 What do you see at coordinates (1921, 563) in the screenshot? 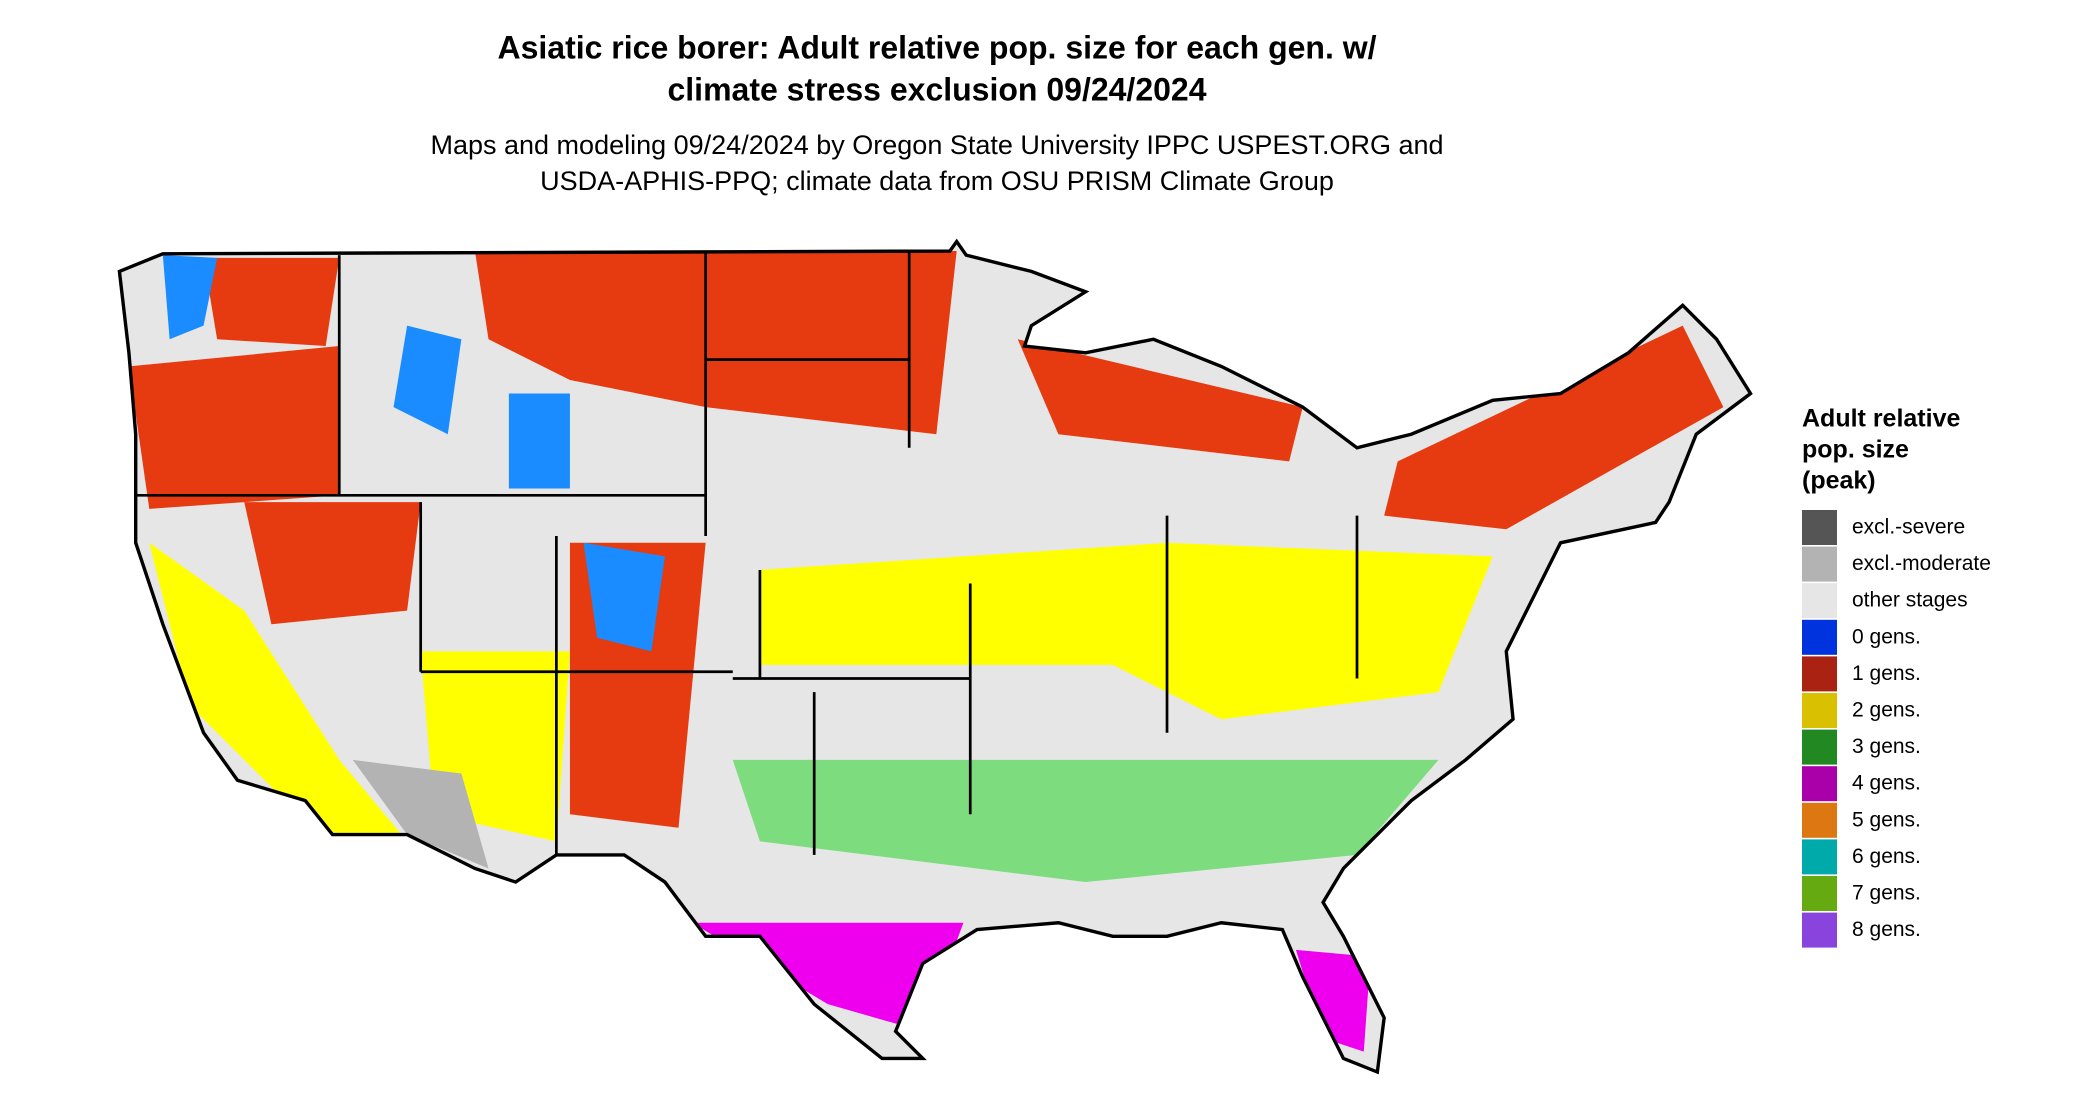
I see `legend-label: excl.-moderate` at bounding box center [1921, 563].